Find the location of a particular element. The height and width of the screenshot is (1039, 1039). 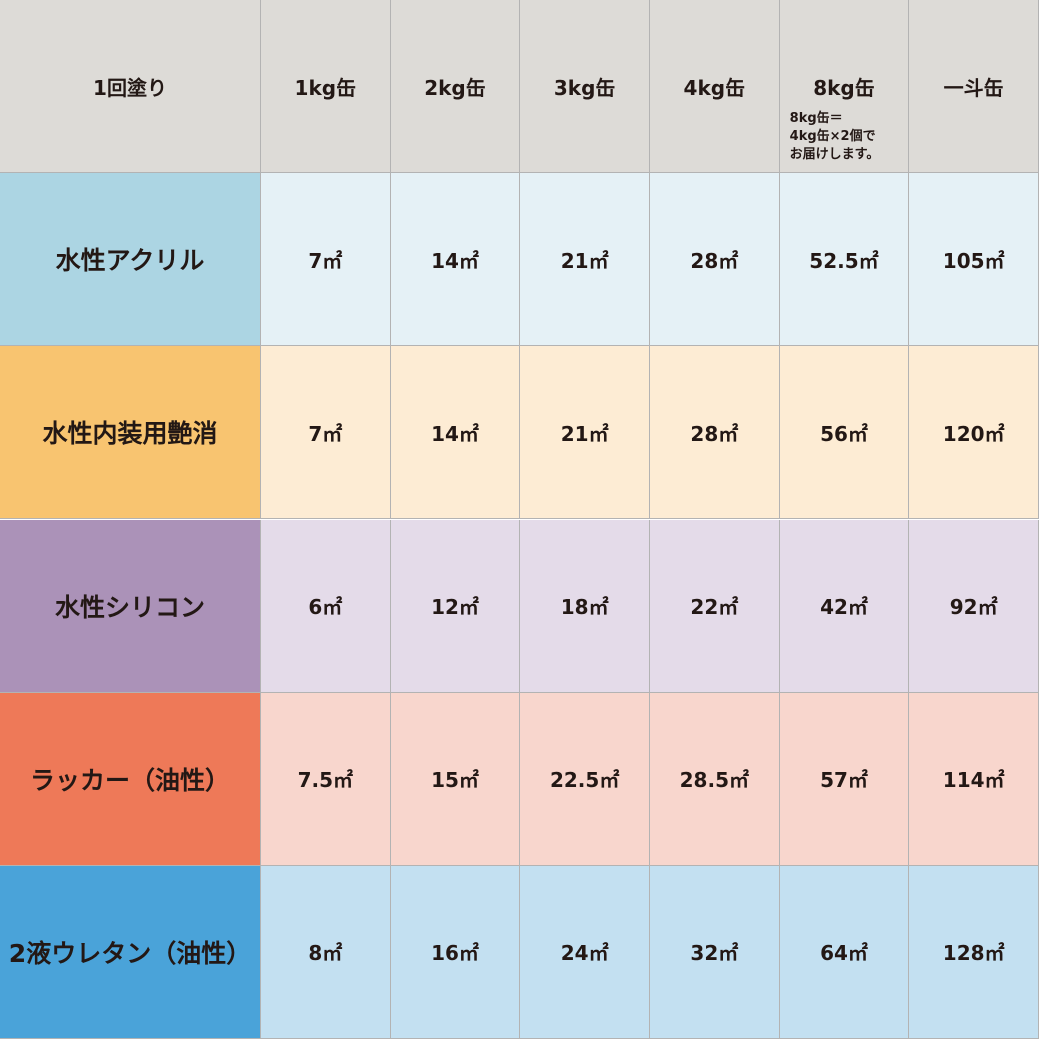

value-cell: 22㎡ is located at coordinates (715, 606).